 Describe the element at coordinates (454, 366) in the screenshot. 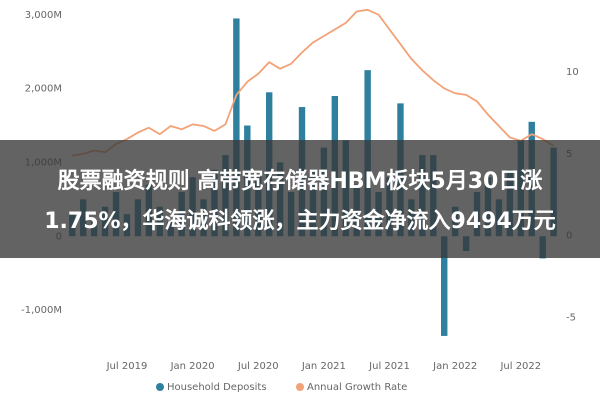

I see `x-tick-label: Jan 2022` at that location.